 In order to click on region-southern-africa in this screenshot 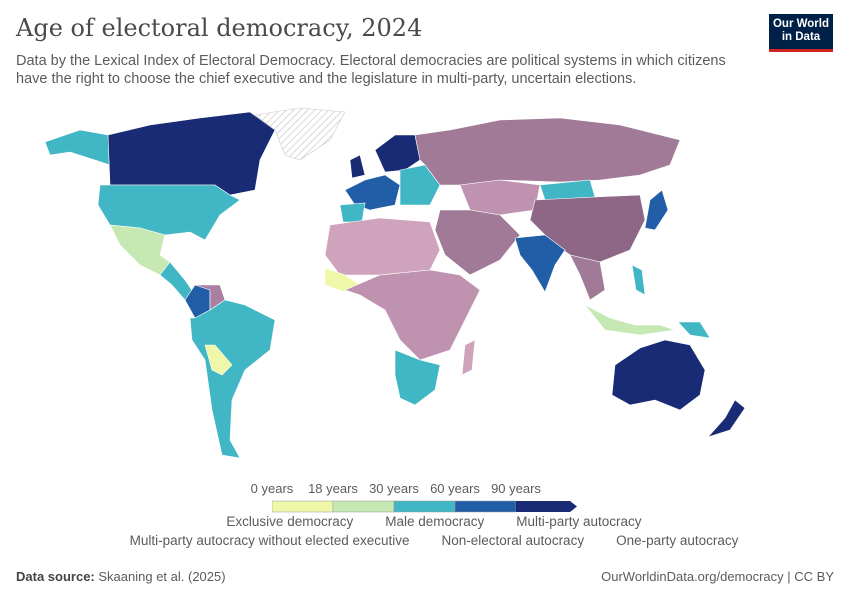, I will do `click(417, 377)`.